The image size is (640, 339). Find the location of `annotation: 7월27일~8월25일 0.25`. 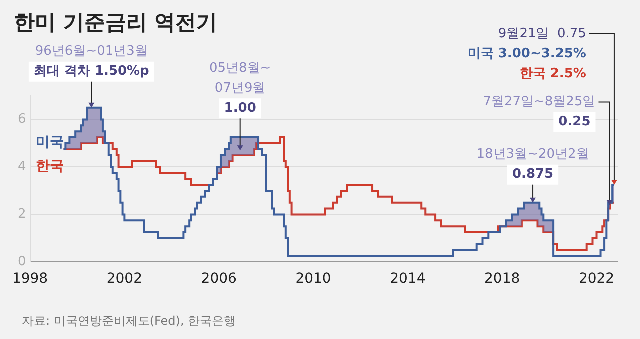

annotation: 7월27일~8월25일 0.25 is located at coordinates (539, 112).